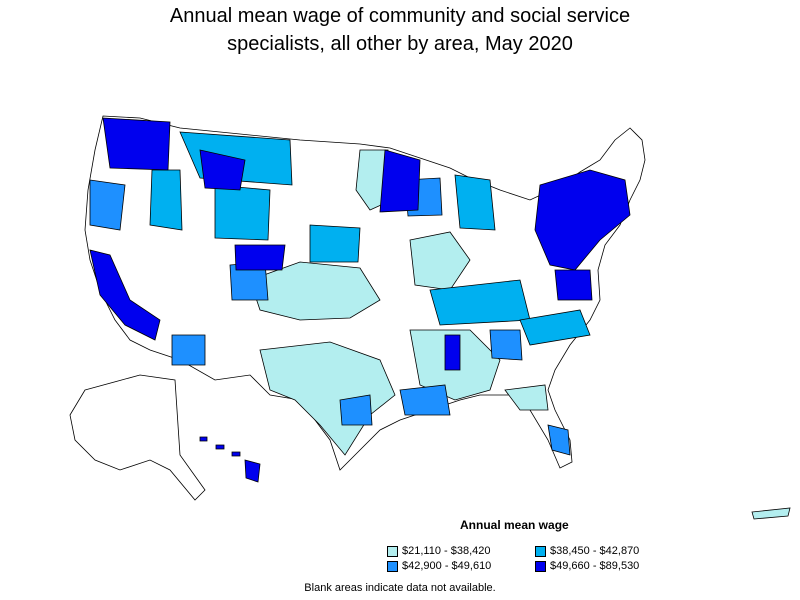 This screenshot has width=800, height=600. I want to click on title-line-2: specialists, all other by area, May 2020, so click(400, 44).